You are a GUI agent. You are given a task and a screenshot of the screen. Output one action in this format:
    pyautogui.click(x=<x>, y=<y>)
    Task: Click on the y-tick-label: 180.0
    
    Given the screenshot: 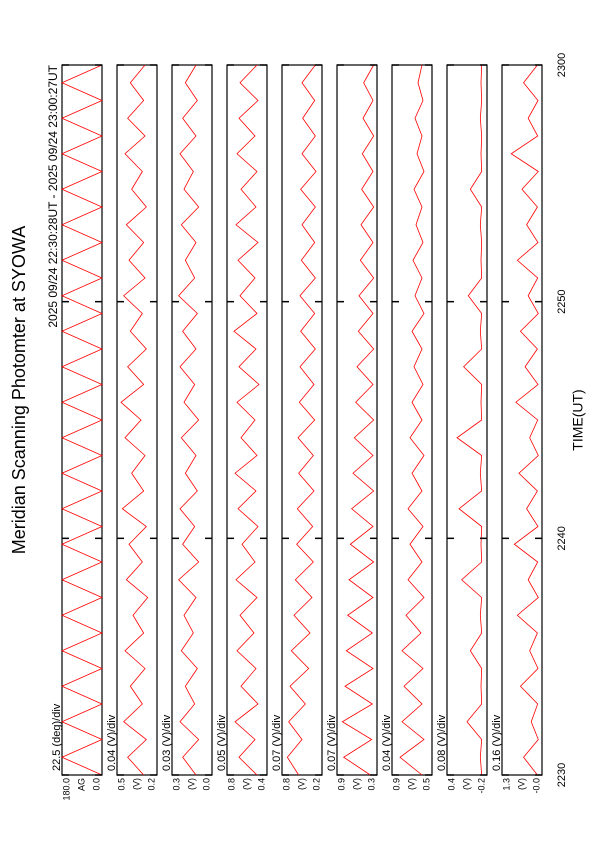 What is the action you would take?
    pyautogui.click(x=66, y=789)
    